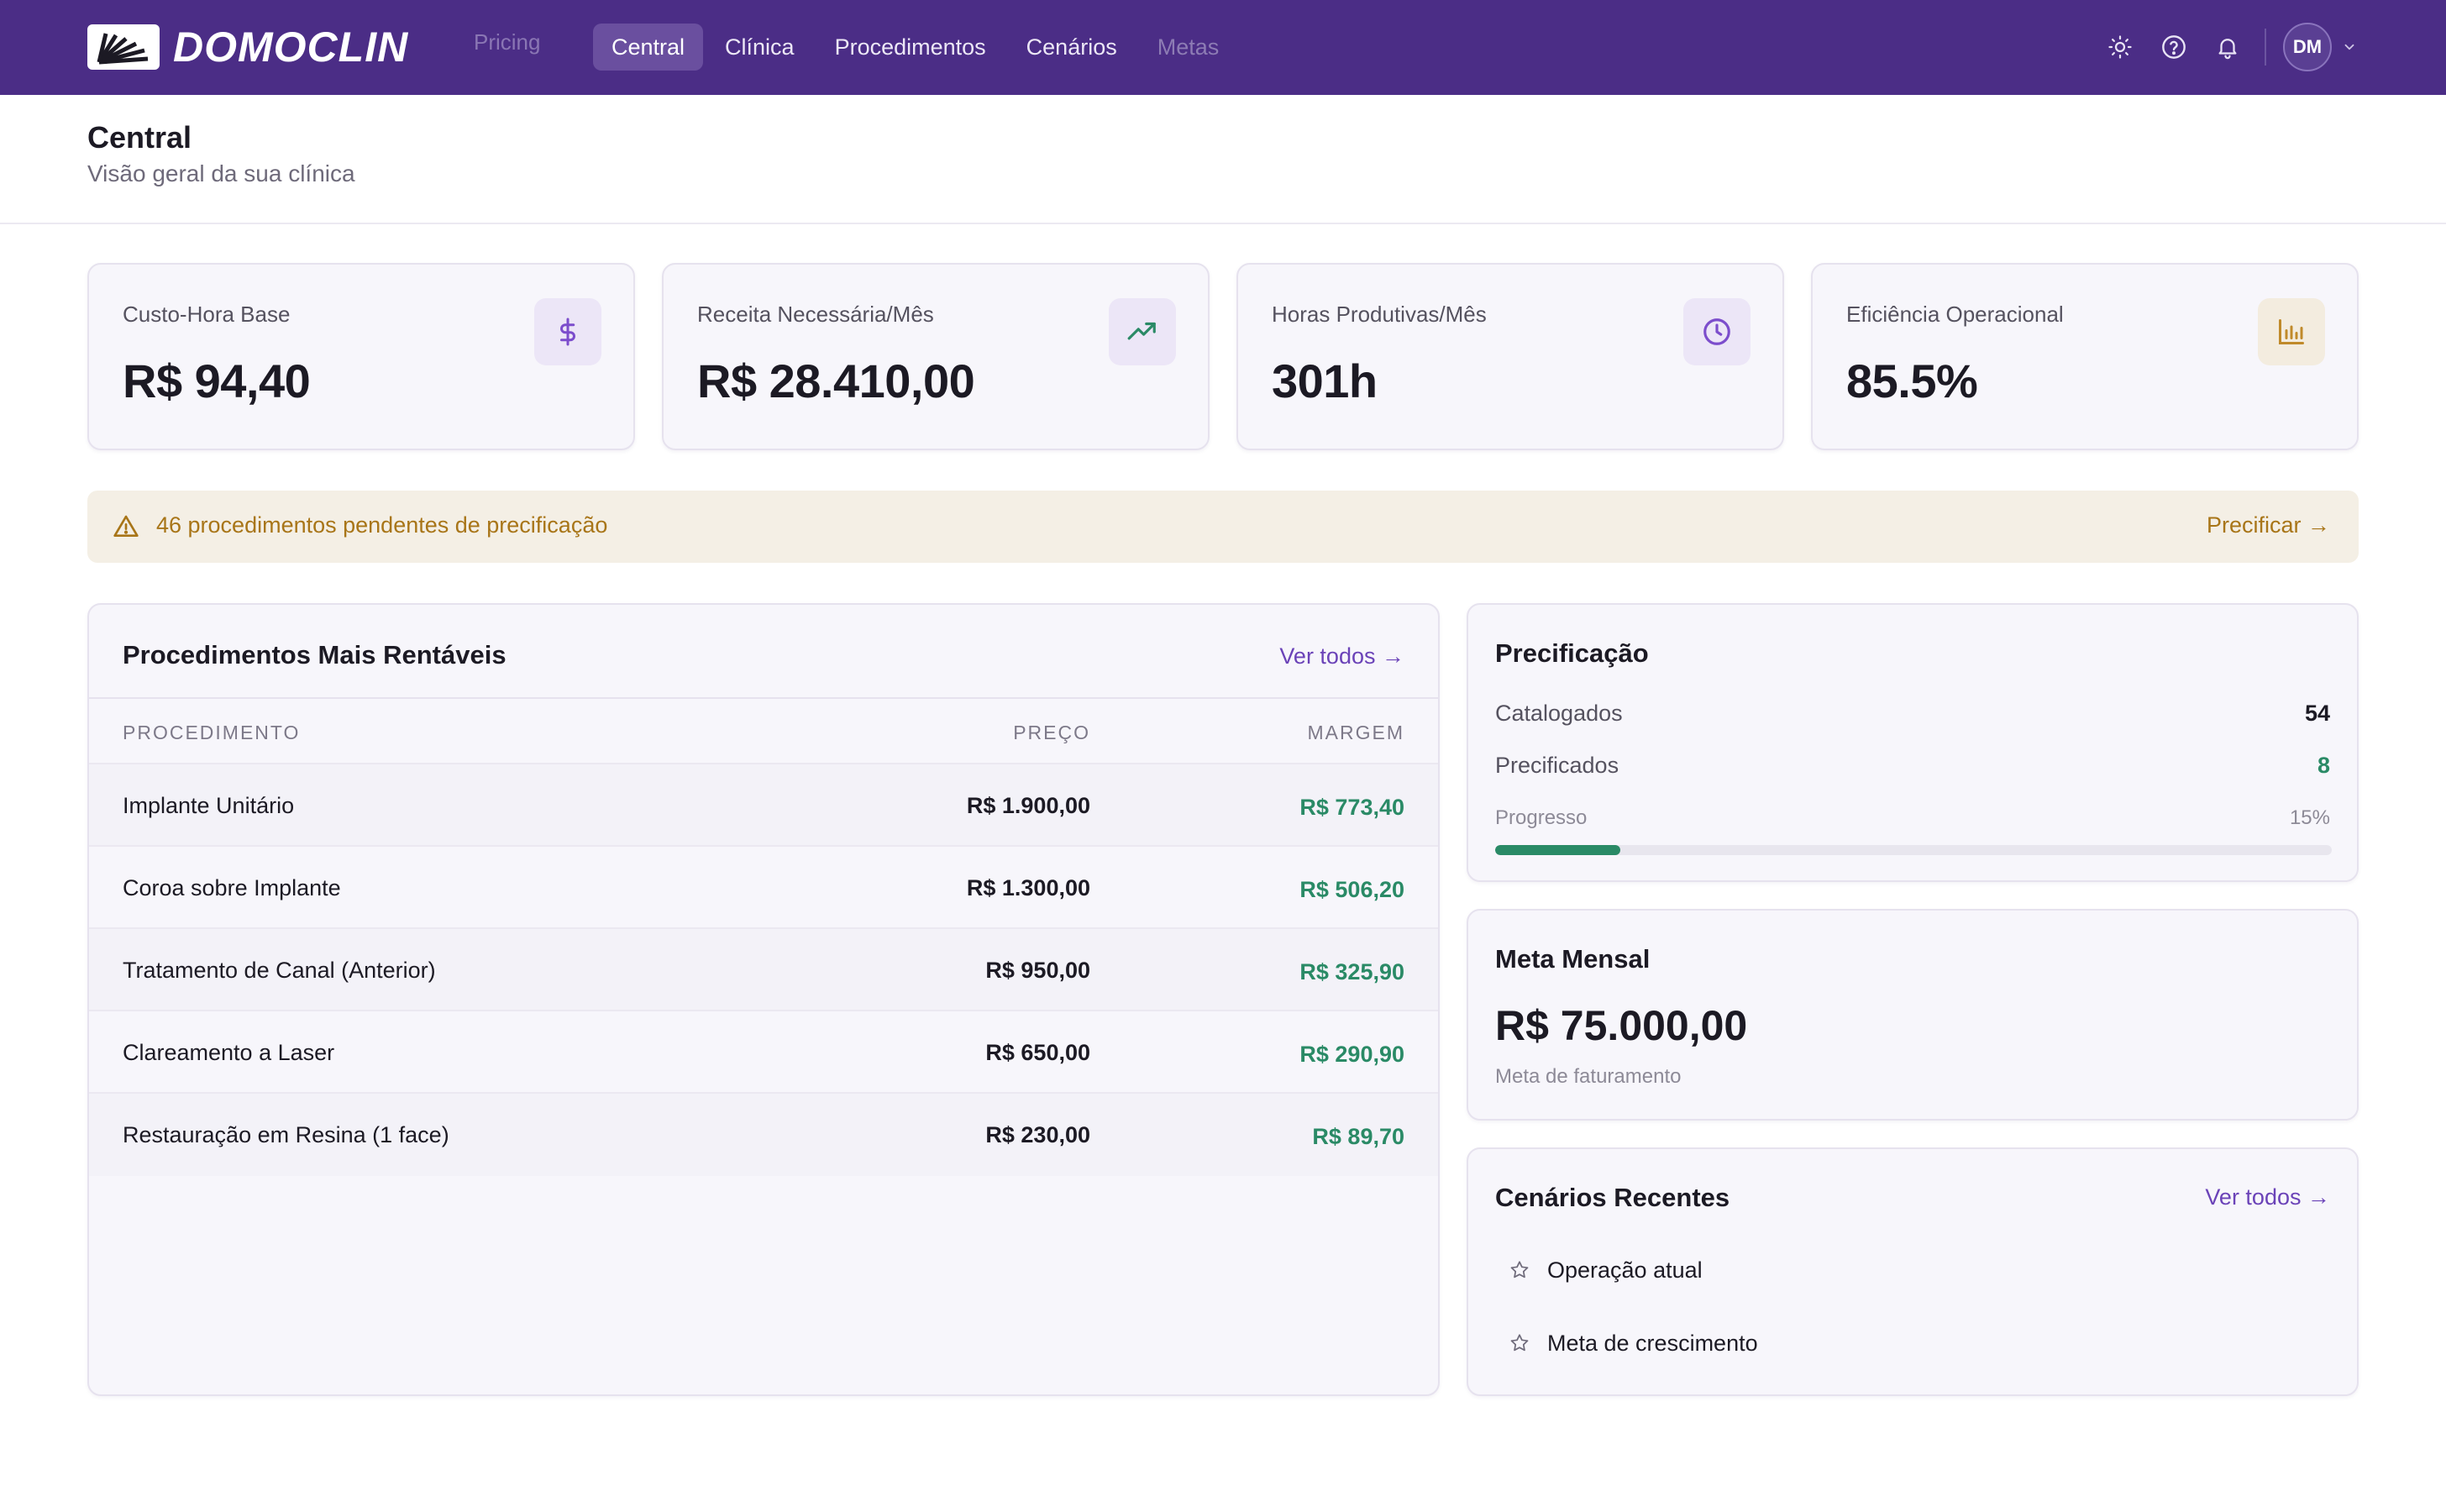  Describe the element at coordinates (1588, 1077) in the screenshot. I see `goal-subtitle: Meta de faturamento` at that location.